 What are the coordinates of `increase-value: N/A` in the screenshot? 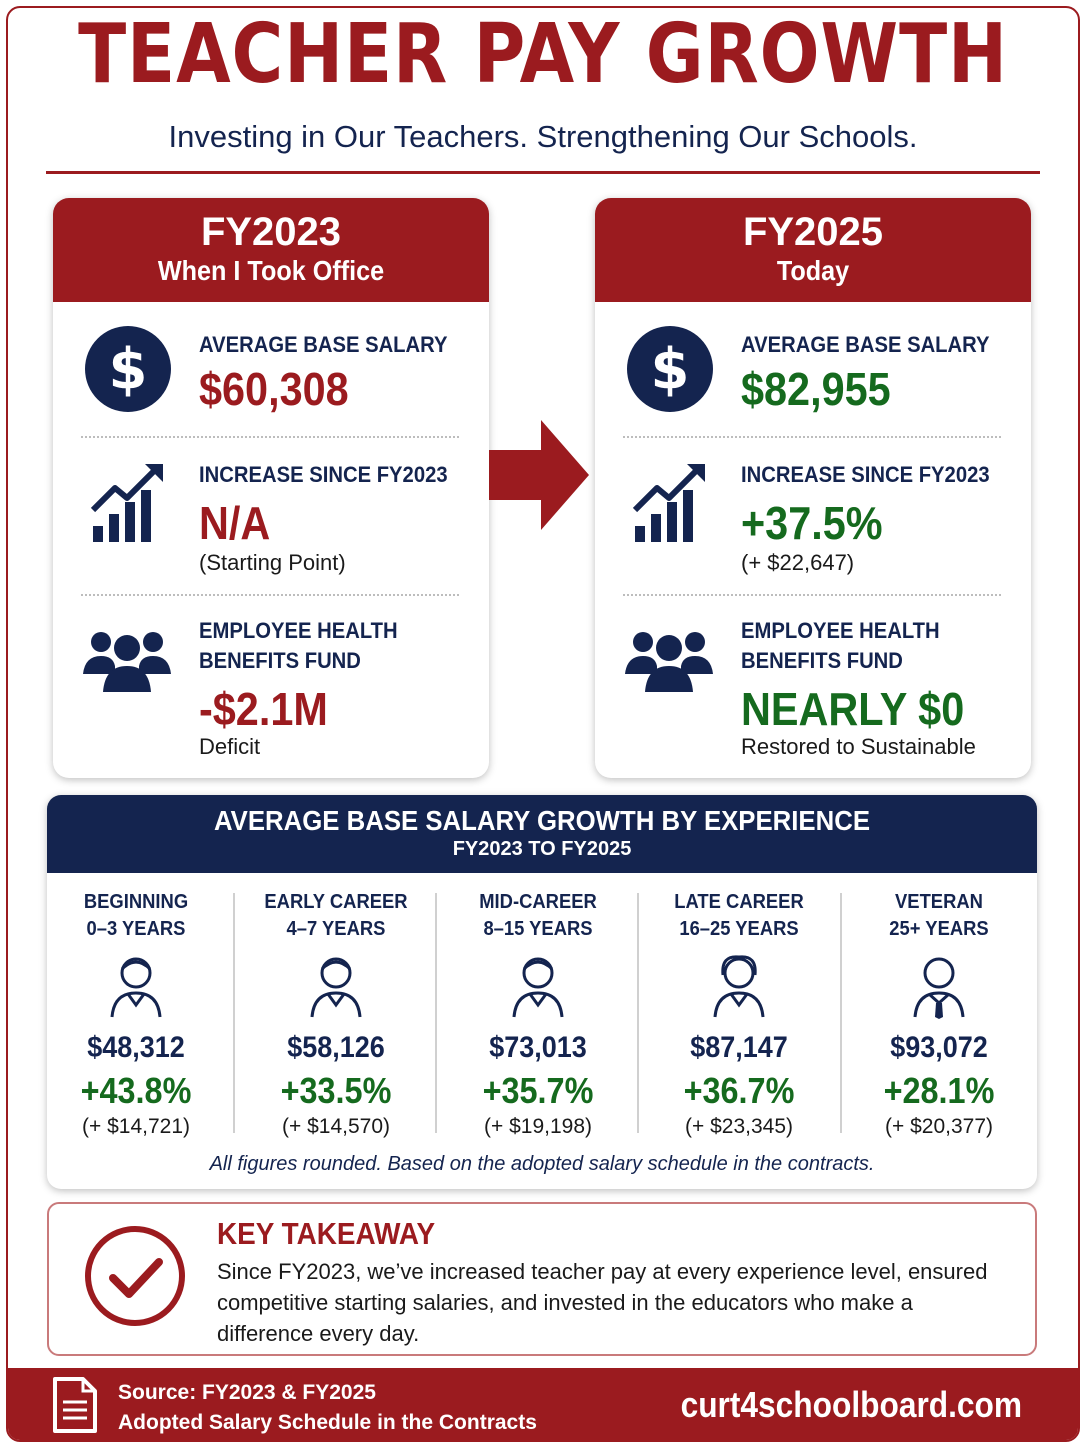 It's located at (235, 523).